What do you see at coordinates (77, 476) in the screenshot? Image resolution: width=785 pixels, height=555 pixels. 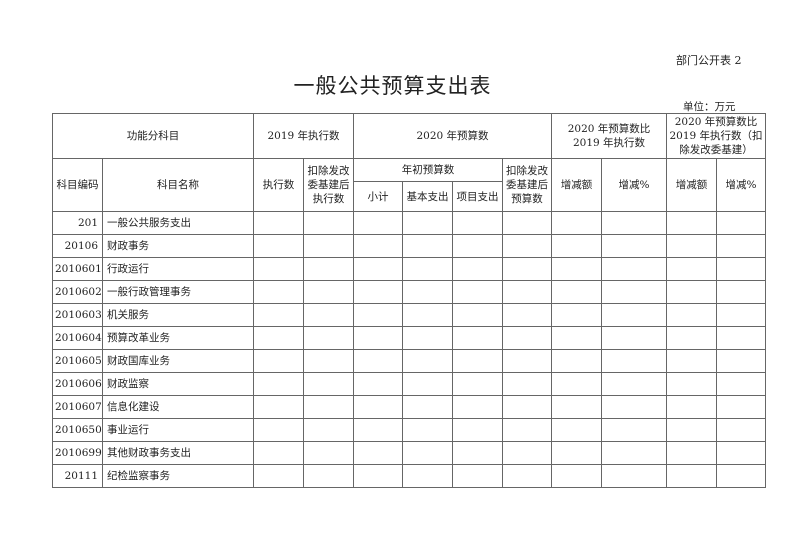 I see `subject-code: 20111` at bounding box center [77, 476].